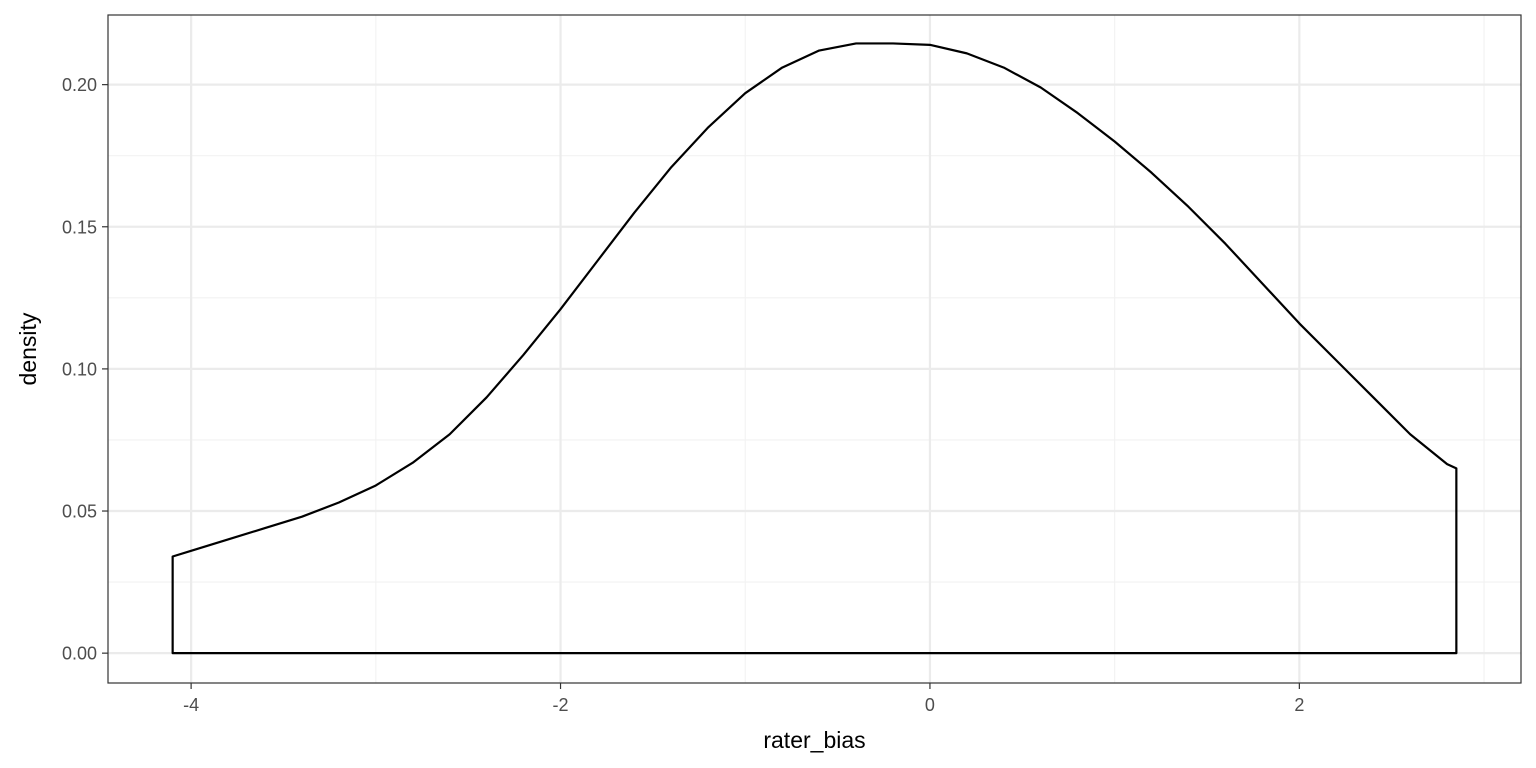 The height and width of the screenshot is (768, 1536). I want to click on y-tick-label: 0.15, so click(79, 227).